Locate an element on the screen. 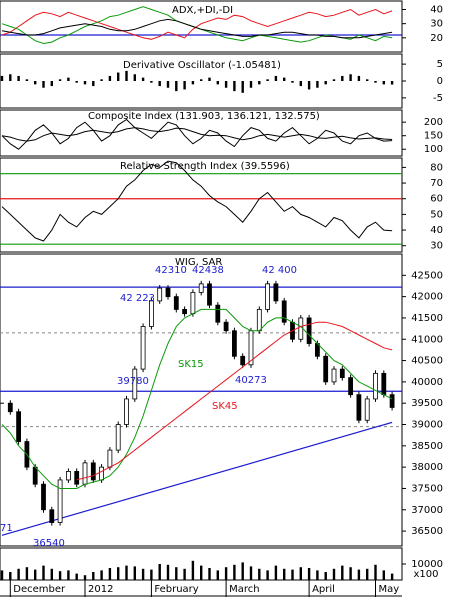 The width and height of the screenshot is (449, 597). panel-title: ADX,+DI,-DI is located at coordinates (202, 10).